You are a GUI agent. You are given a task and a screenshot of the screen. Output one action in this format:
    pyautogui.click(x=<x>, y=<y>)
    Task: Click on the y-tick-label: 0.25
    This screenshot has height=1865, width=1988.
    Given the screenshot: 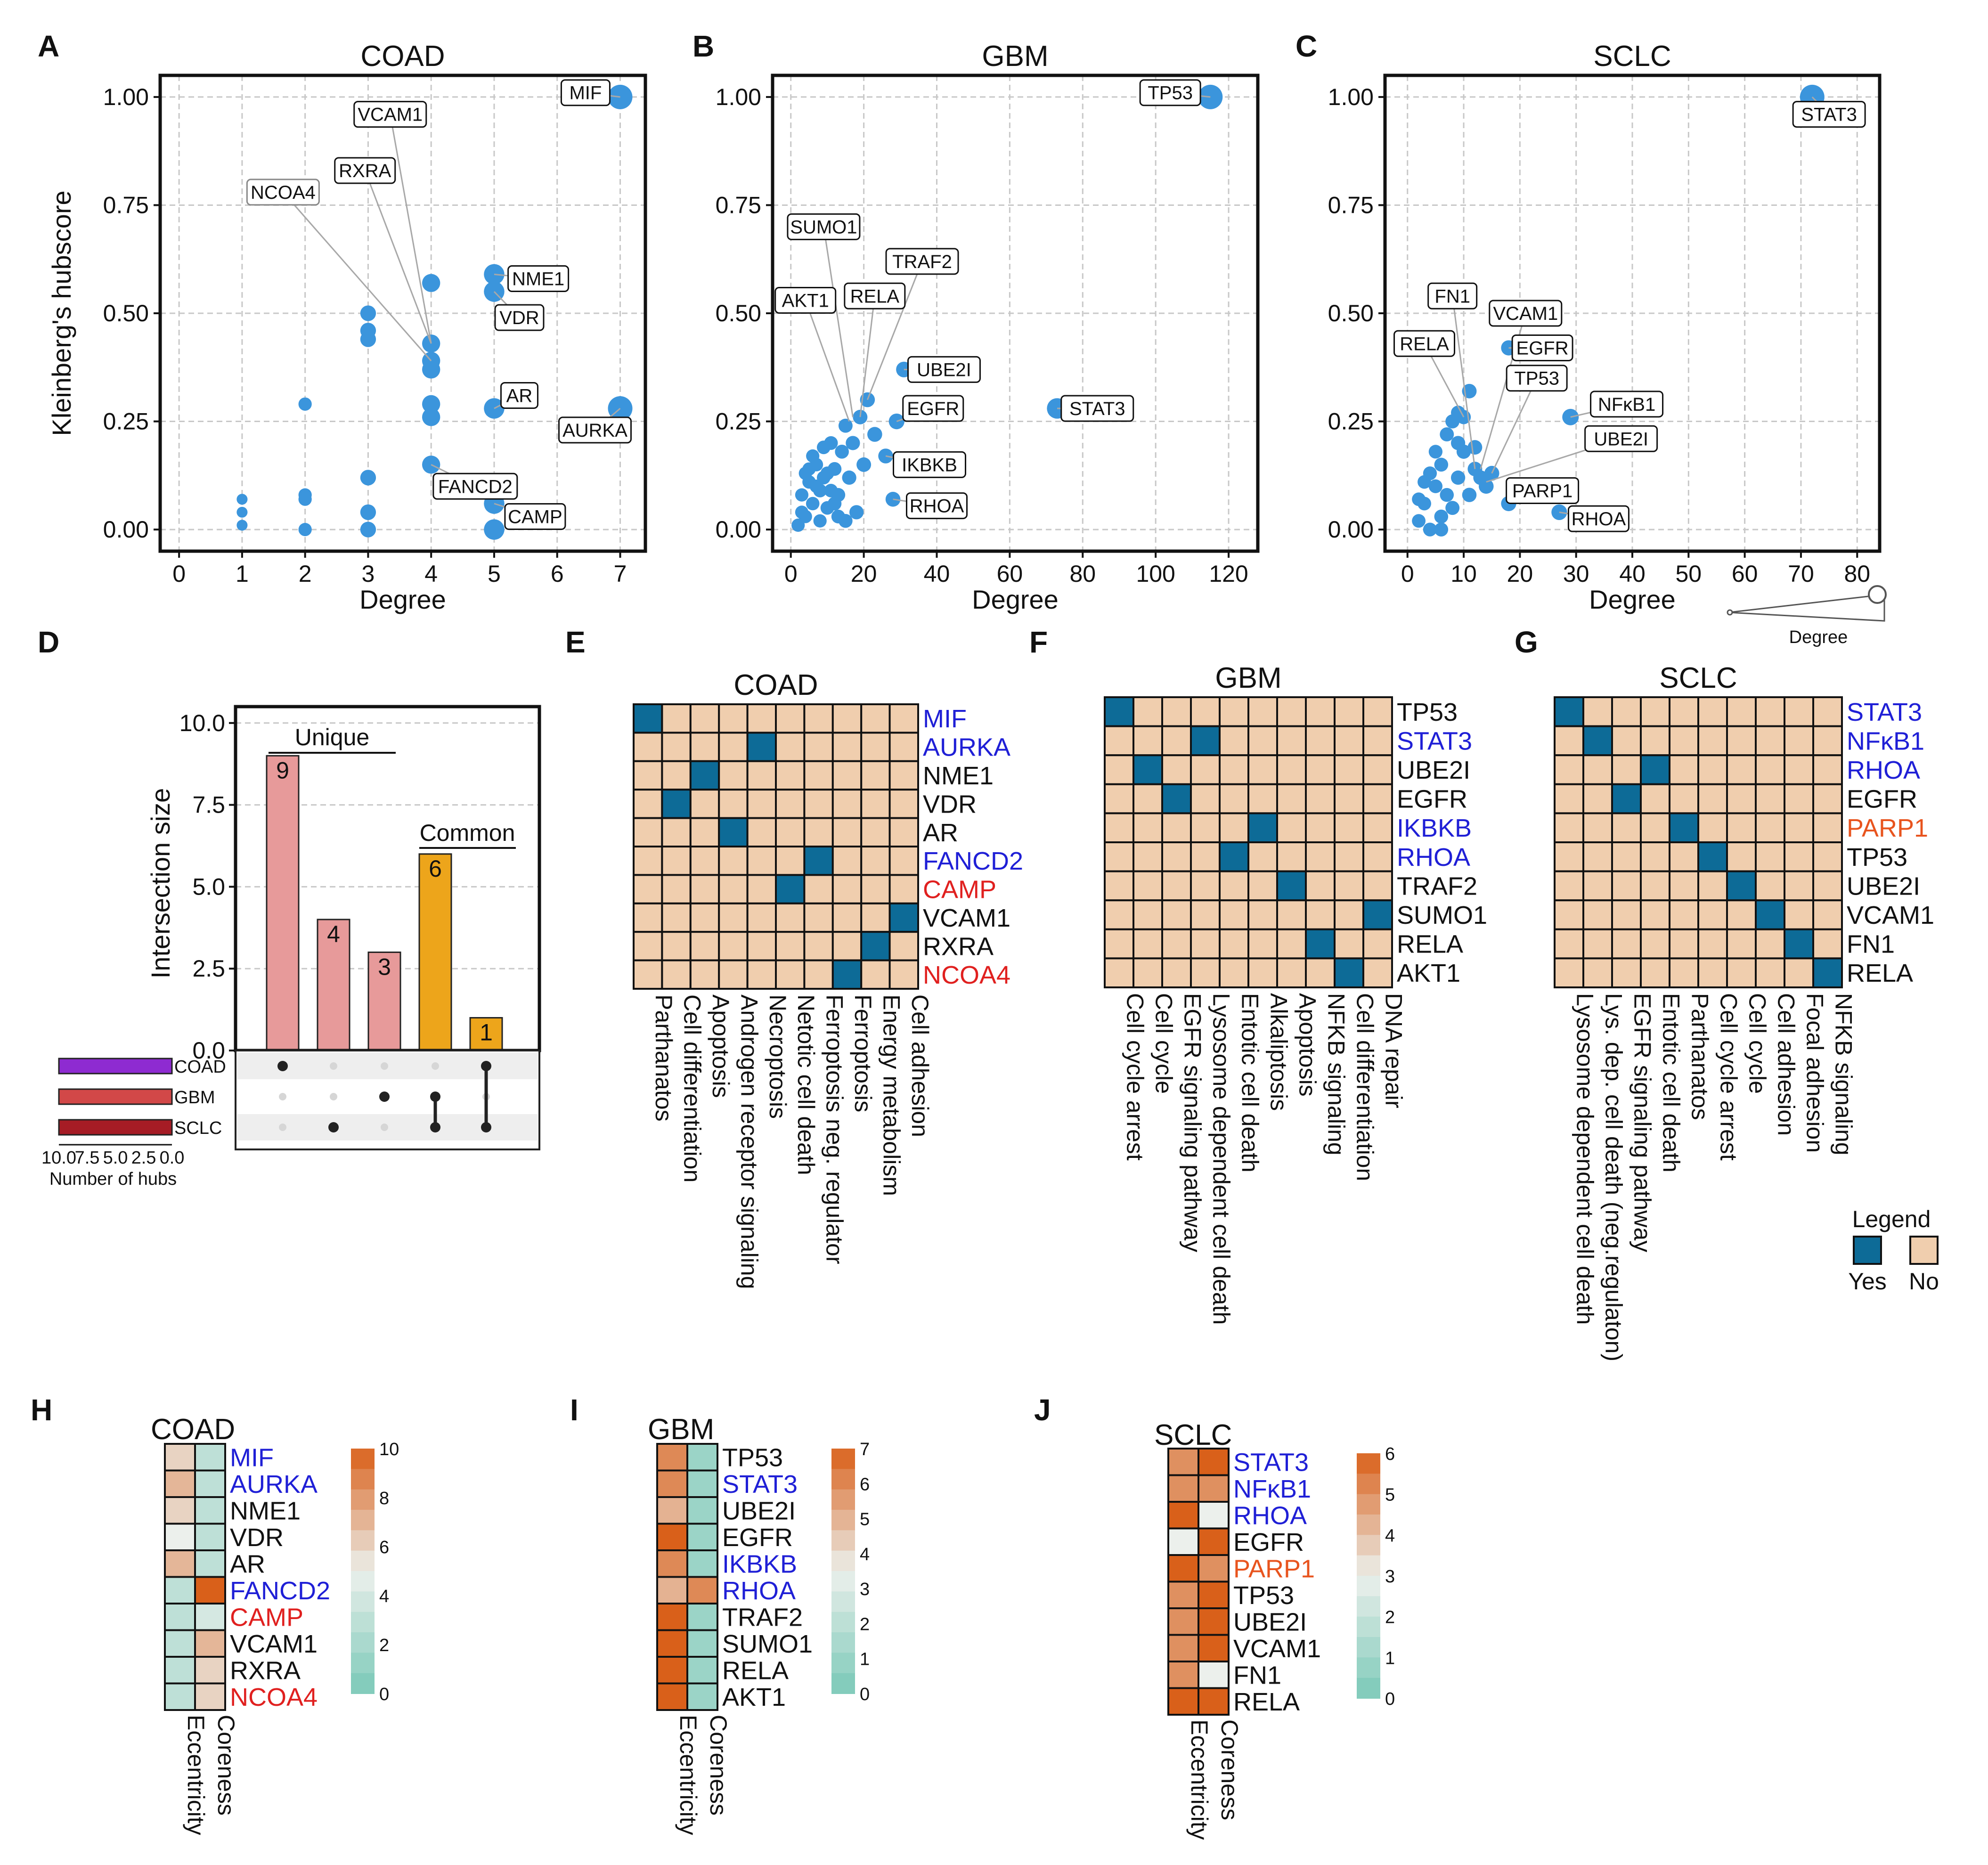 What is the action you would take?
    pyautogui.click(x=1351, y=422)
    